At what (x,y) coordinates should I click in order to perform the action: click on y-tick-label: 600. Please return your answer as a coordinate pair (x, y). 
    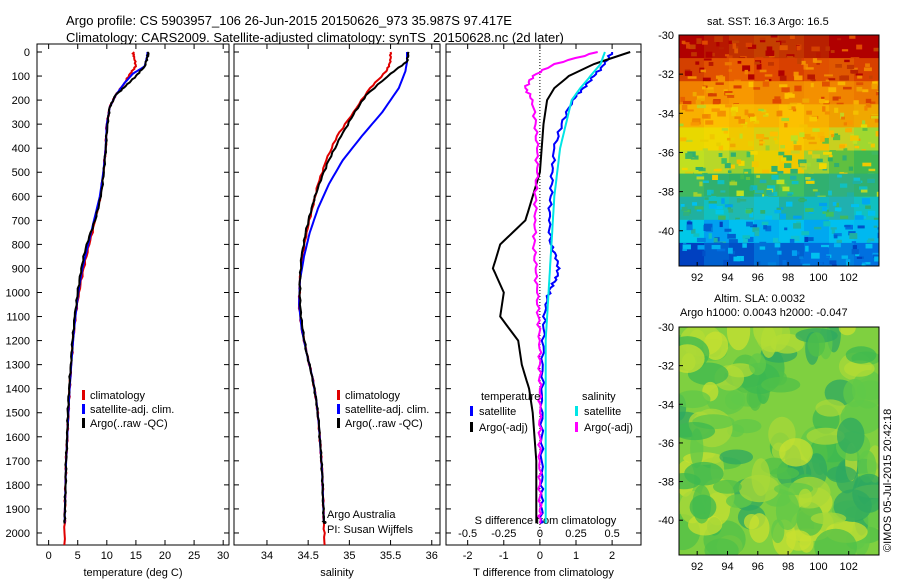
    Looking at the image, I should click on (21, 197).